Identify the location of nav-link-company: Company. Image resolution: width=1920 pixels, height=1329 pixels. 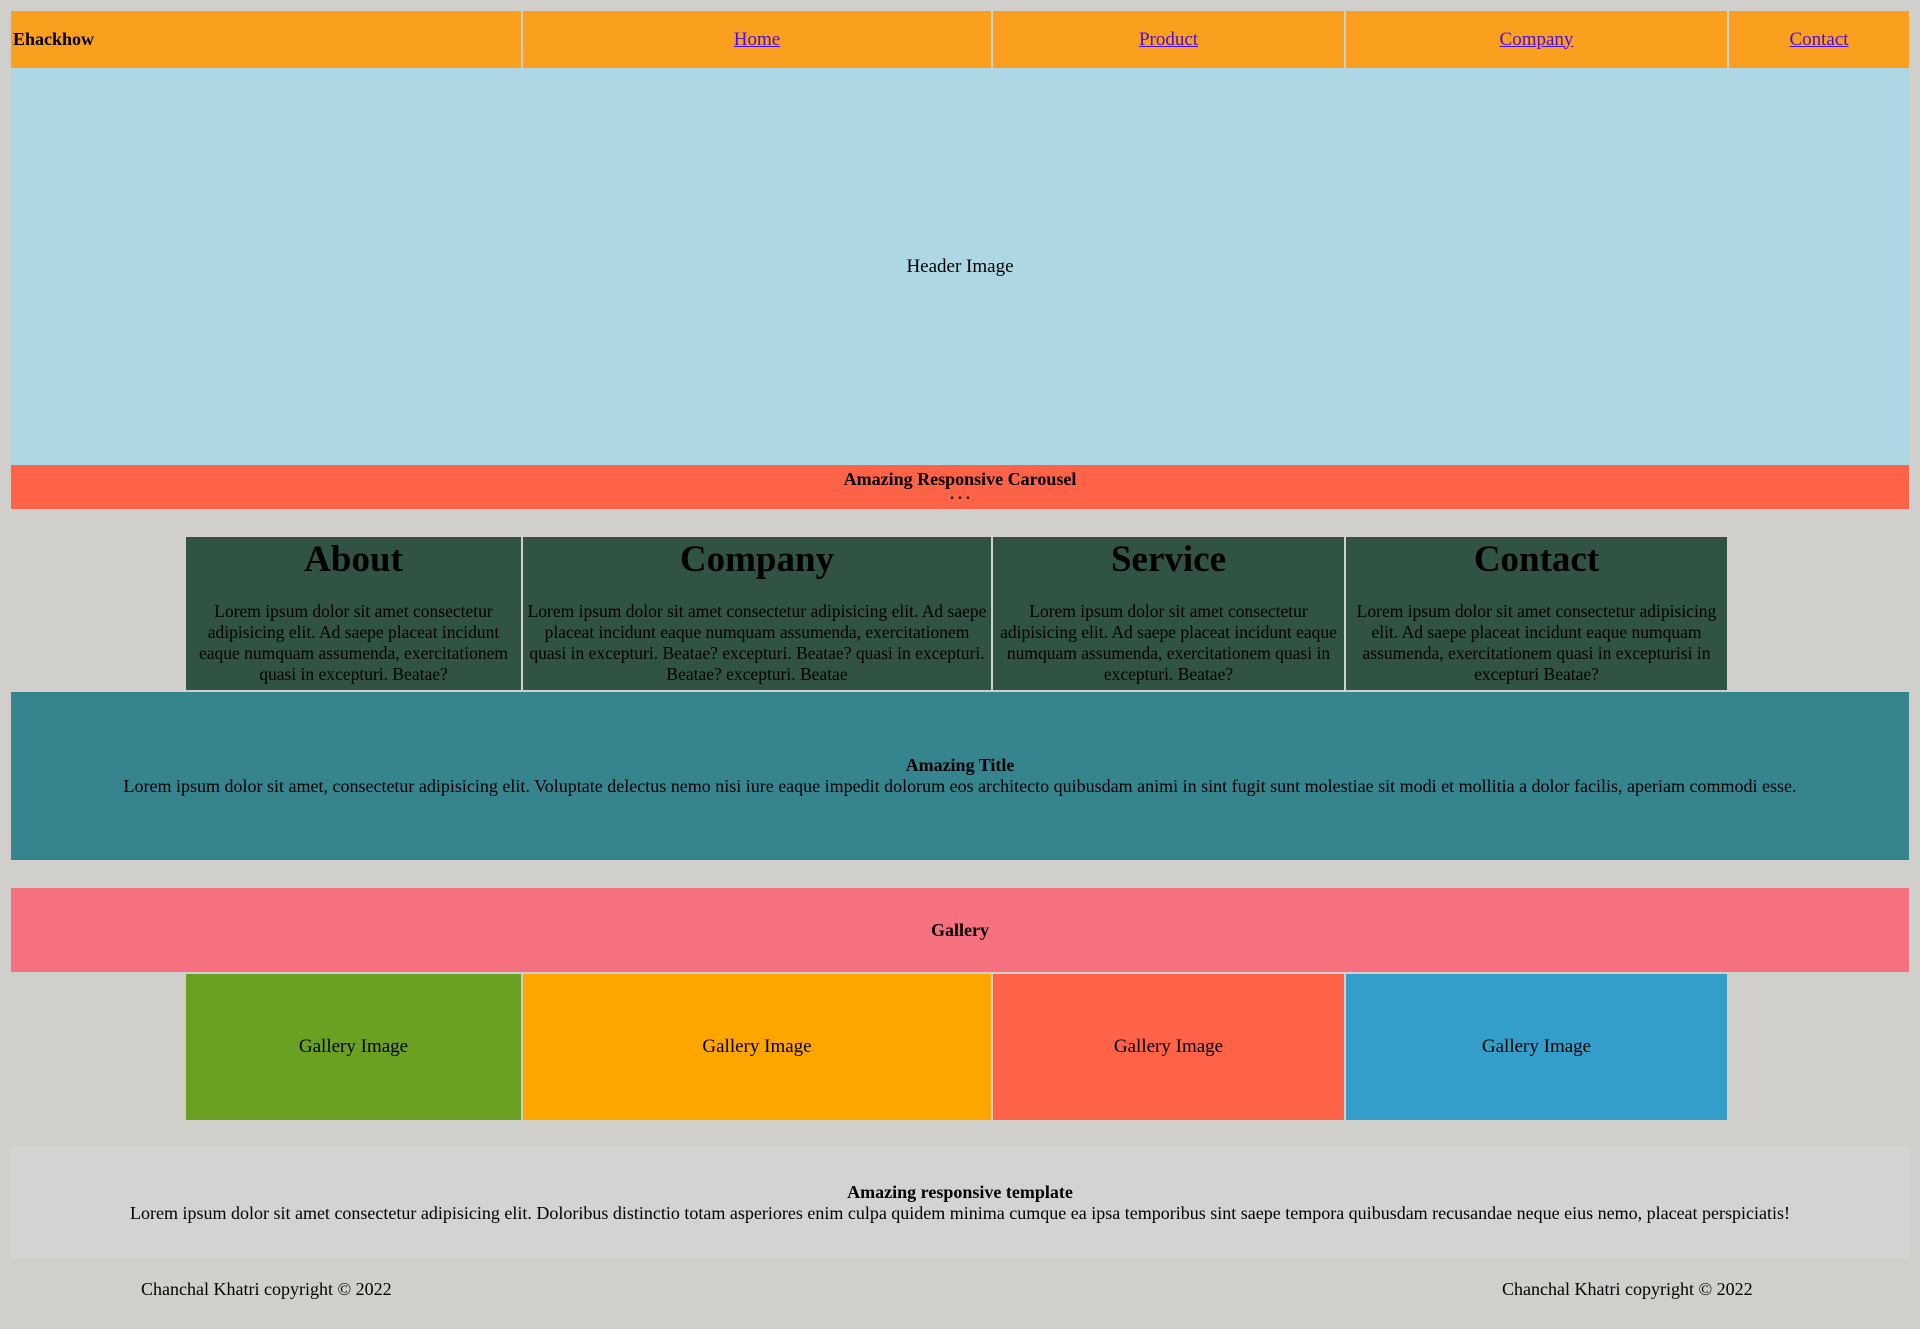
(1536, 39).